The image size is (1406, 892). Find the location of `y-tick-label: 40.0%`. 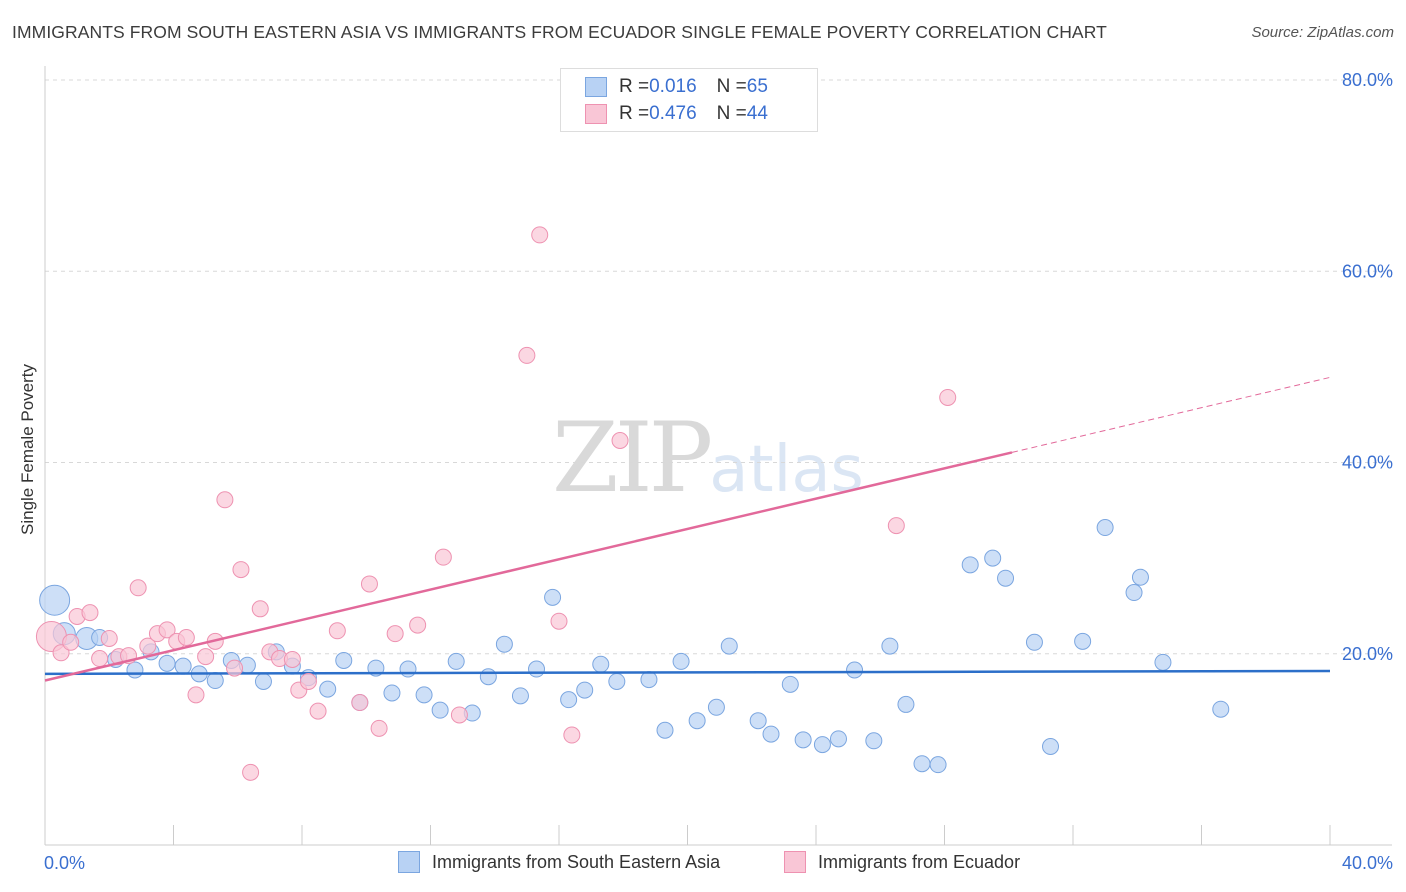

y-tick-label: 40.0% is located at coordinates (1367, 463).